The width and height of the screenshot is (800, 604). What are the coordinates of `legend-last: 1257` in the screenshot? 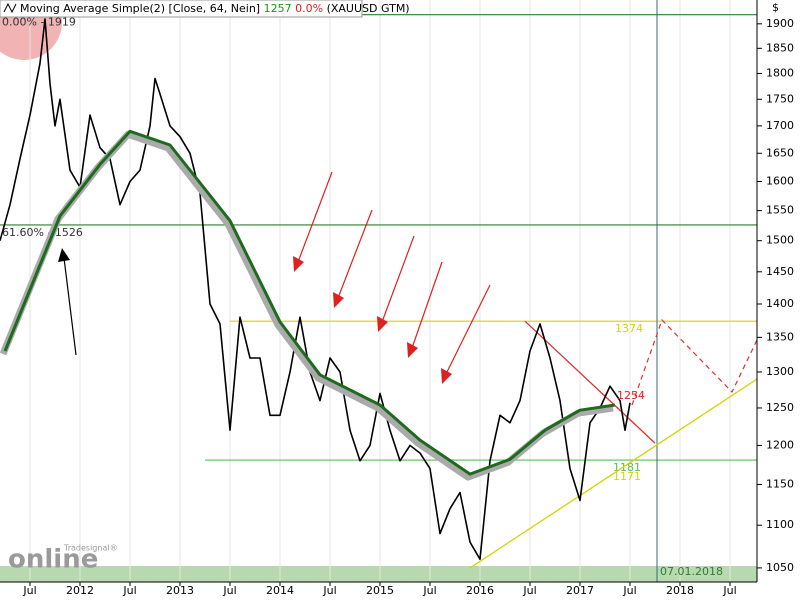 It's located at (278, 8).